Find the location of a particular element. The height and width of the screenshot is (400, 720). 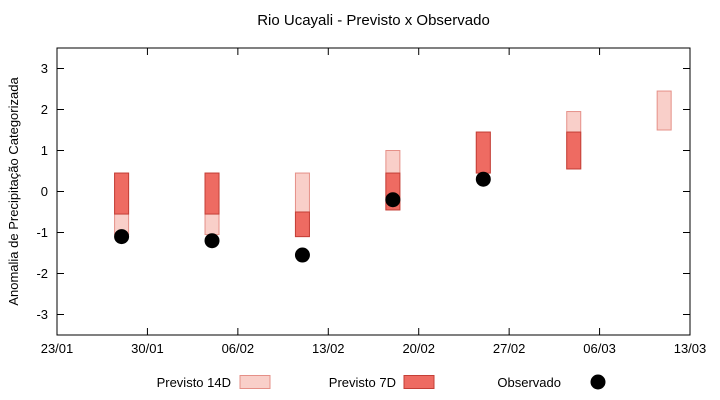

x-tick-label: 13/02 is located at coordinates (328, 348).